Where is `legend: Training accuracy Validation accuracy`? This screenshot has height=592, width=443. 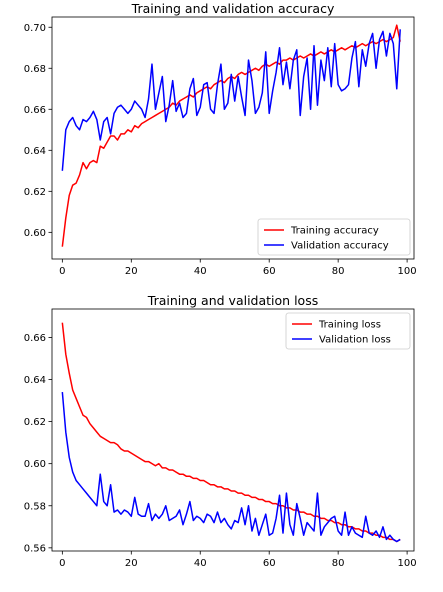 legend: Training accuracy Validation accuracy is located at coordinates (334, 237).